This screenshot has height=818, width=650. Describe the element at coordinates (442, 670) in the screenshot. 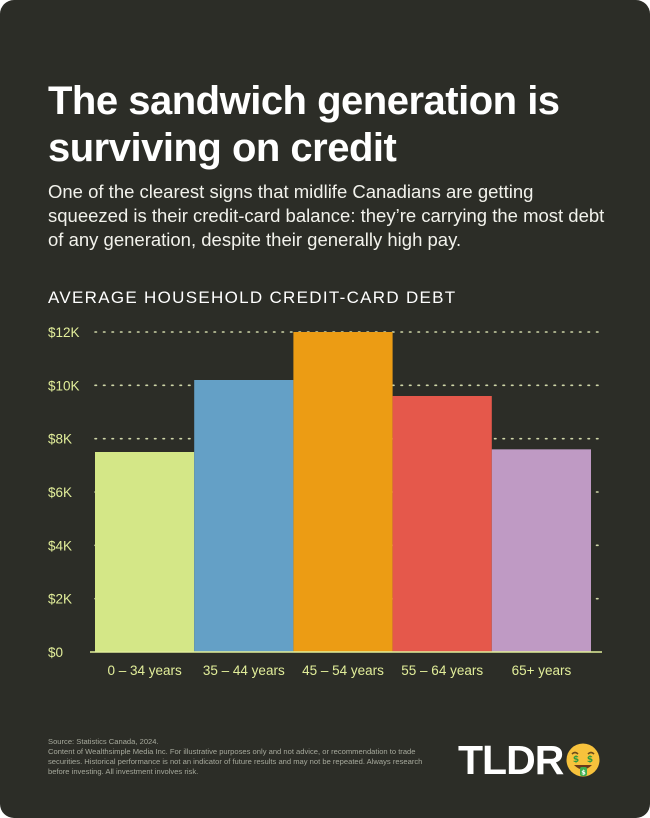

I see `x-tick-label: 55 – 64 years` at that location.